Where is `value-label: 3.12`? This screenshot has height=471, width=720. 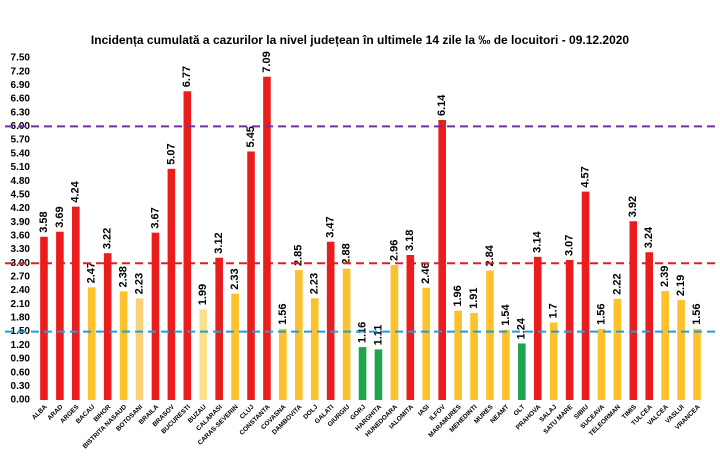 value-label: 3.12 is located at coordinates (219, 242).